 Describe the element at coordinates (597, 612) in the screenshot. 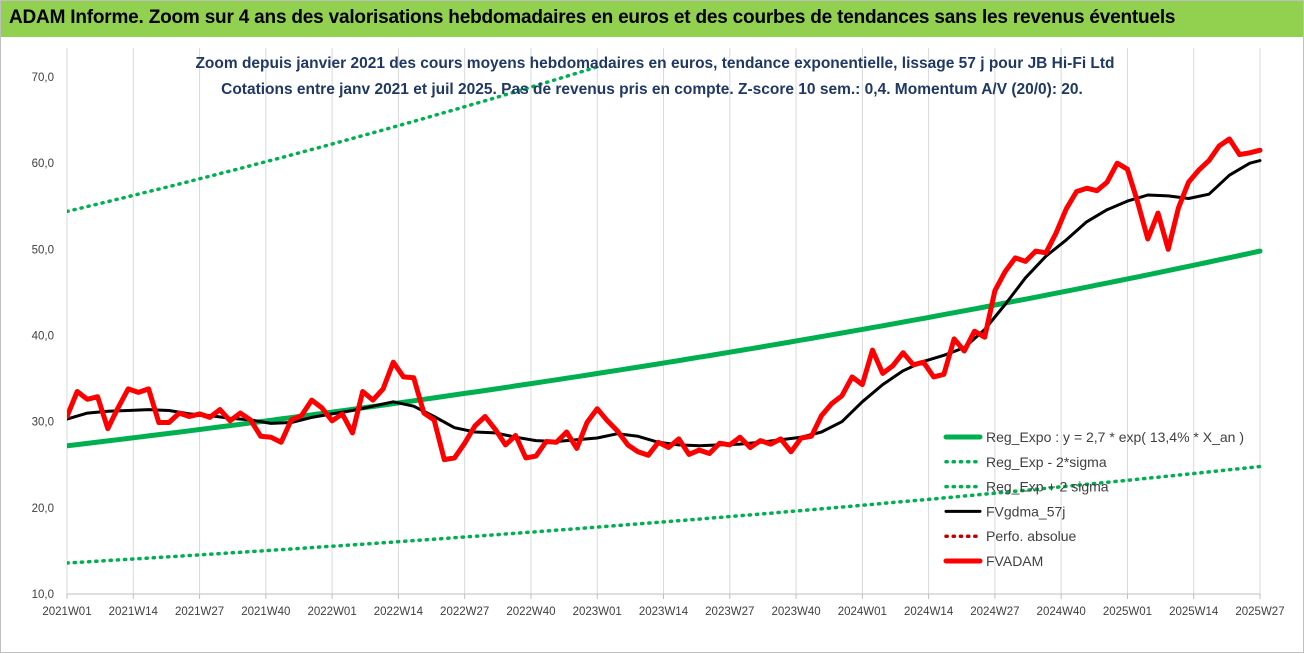

I see `x-tick-label: 2023W01` at that location.